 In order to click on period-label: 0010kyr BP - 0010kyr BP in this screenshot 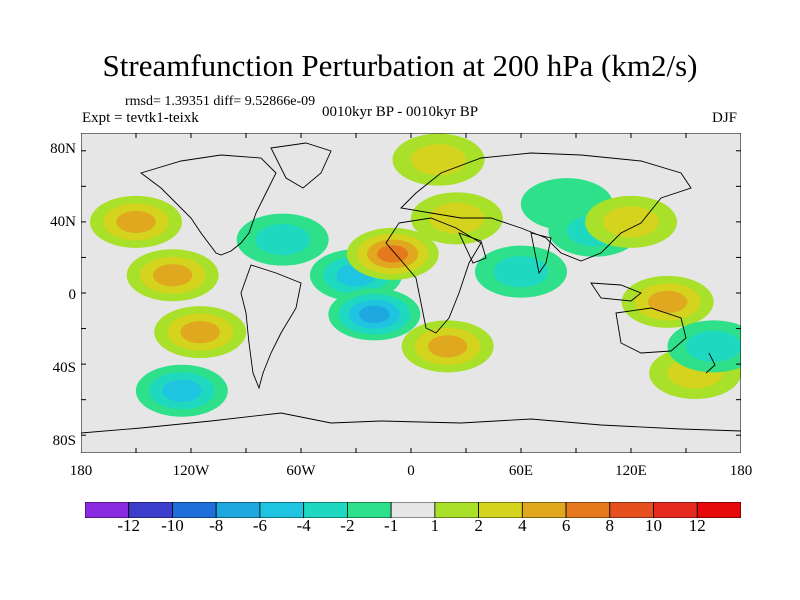, I will do `click(400, 112)`.